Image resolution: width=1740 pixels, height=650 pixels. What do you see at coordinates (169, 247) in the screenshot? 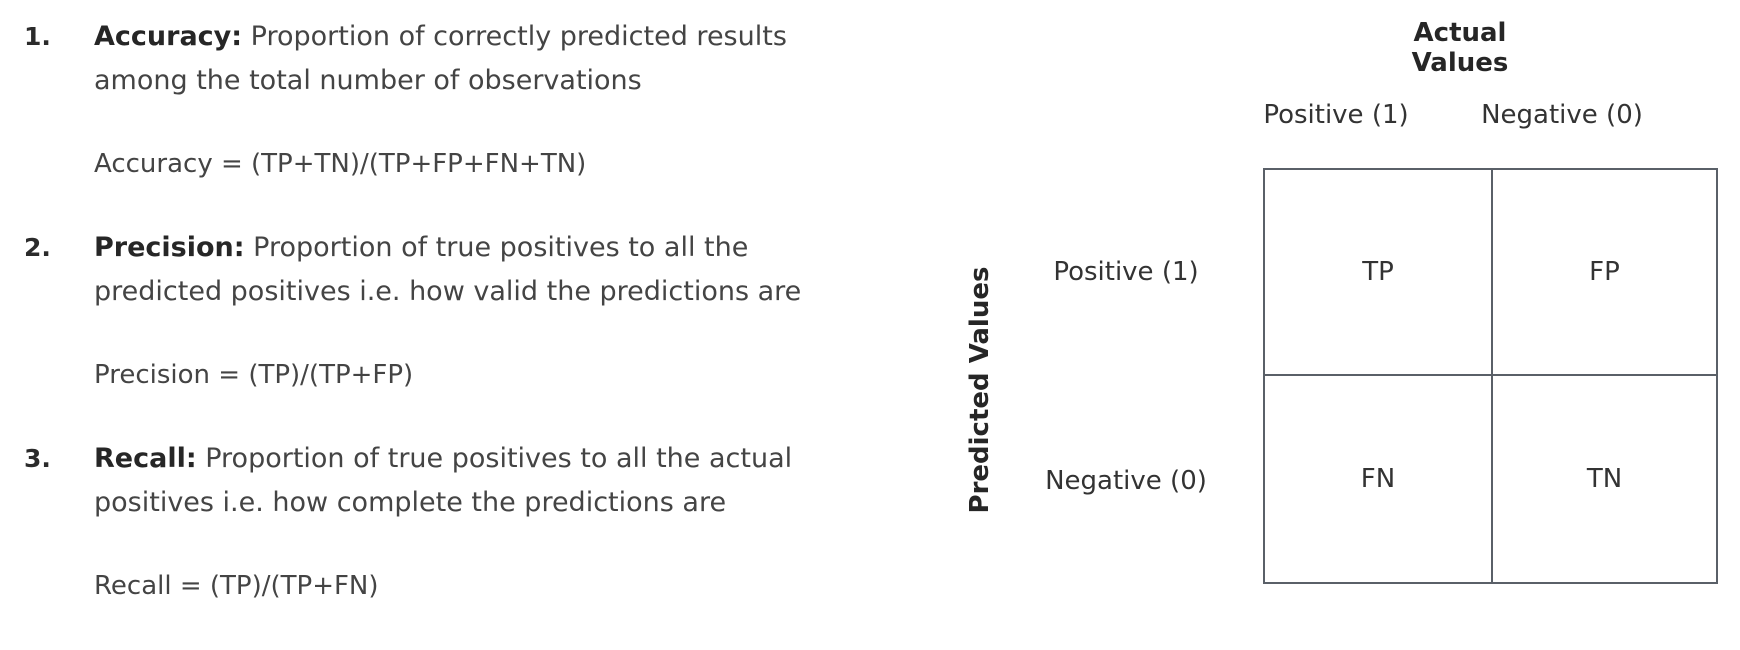
I see `term-label: Precision:` at bounding box center [169, 247].